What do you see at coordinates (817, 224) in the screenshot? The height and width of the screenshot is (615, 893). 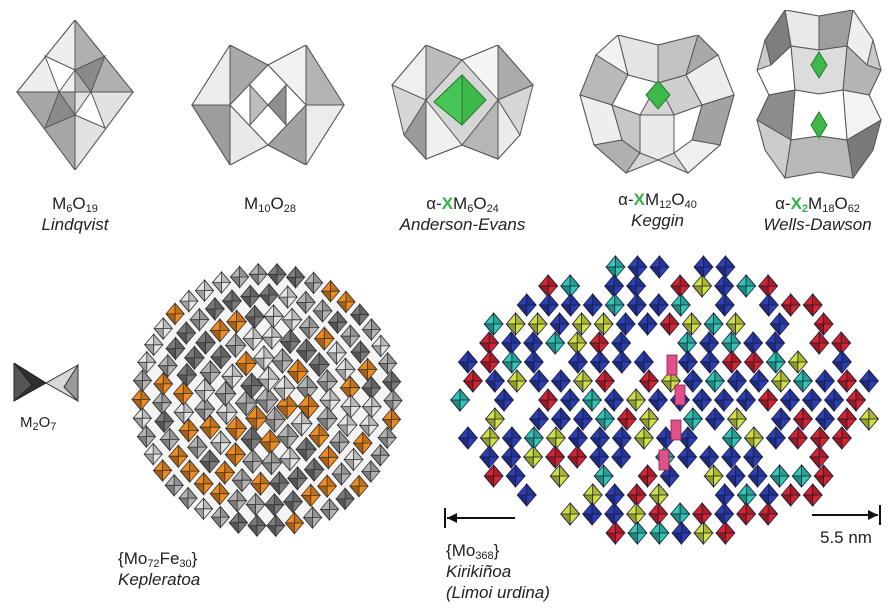 I see `name-wells-dawson: Wells-Dawson` at bounding box center [817, 224].